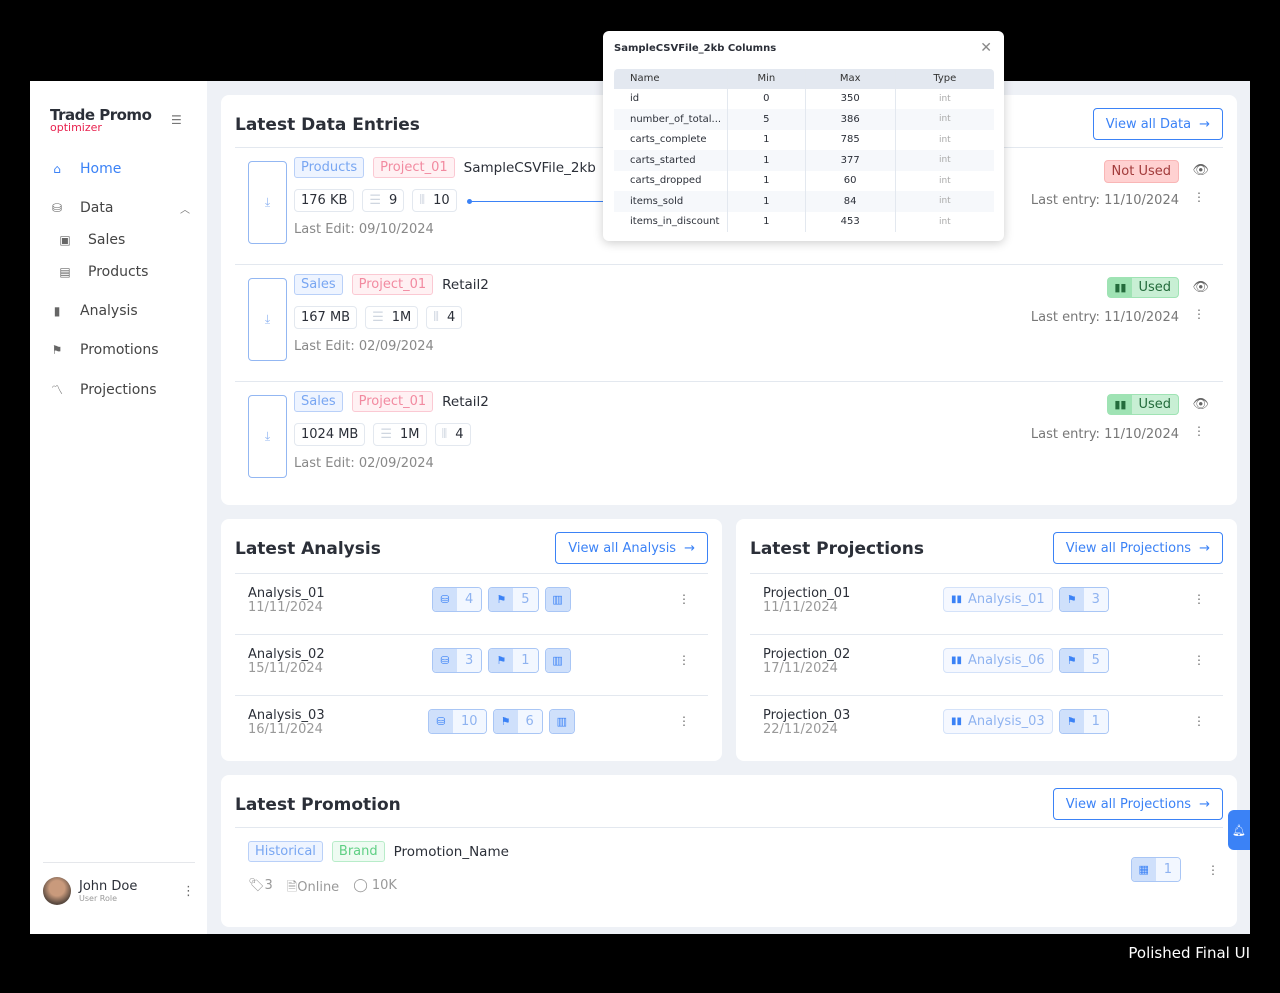 The width and height of the screenshot is (1280, 993). I want to click on user-profile: John Doe User Role ⋮, so click(119, 883).